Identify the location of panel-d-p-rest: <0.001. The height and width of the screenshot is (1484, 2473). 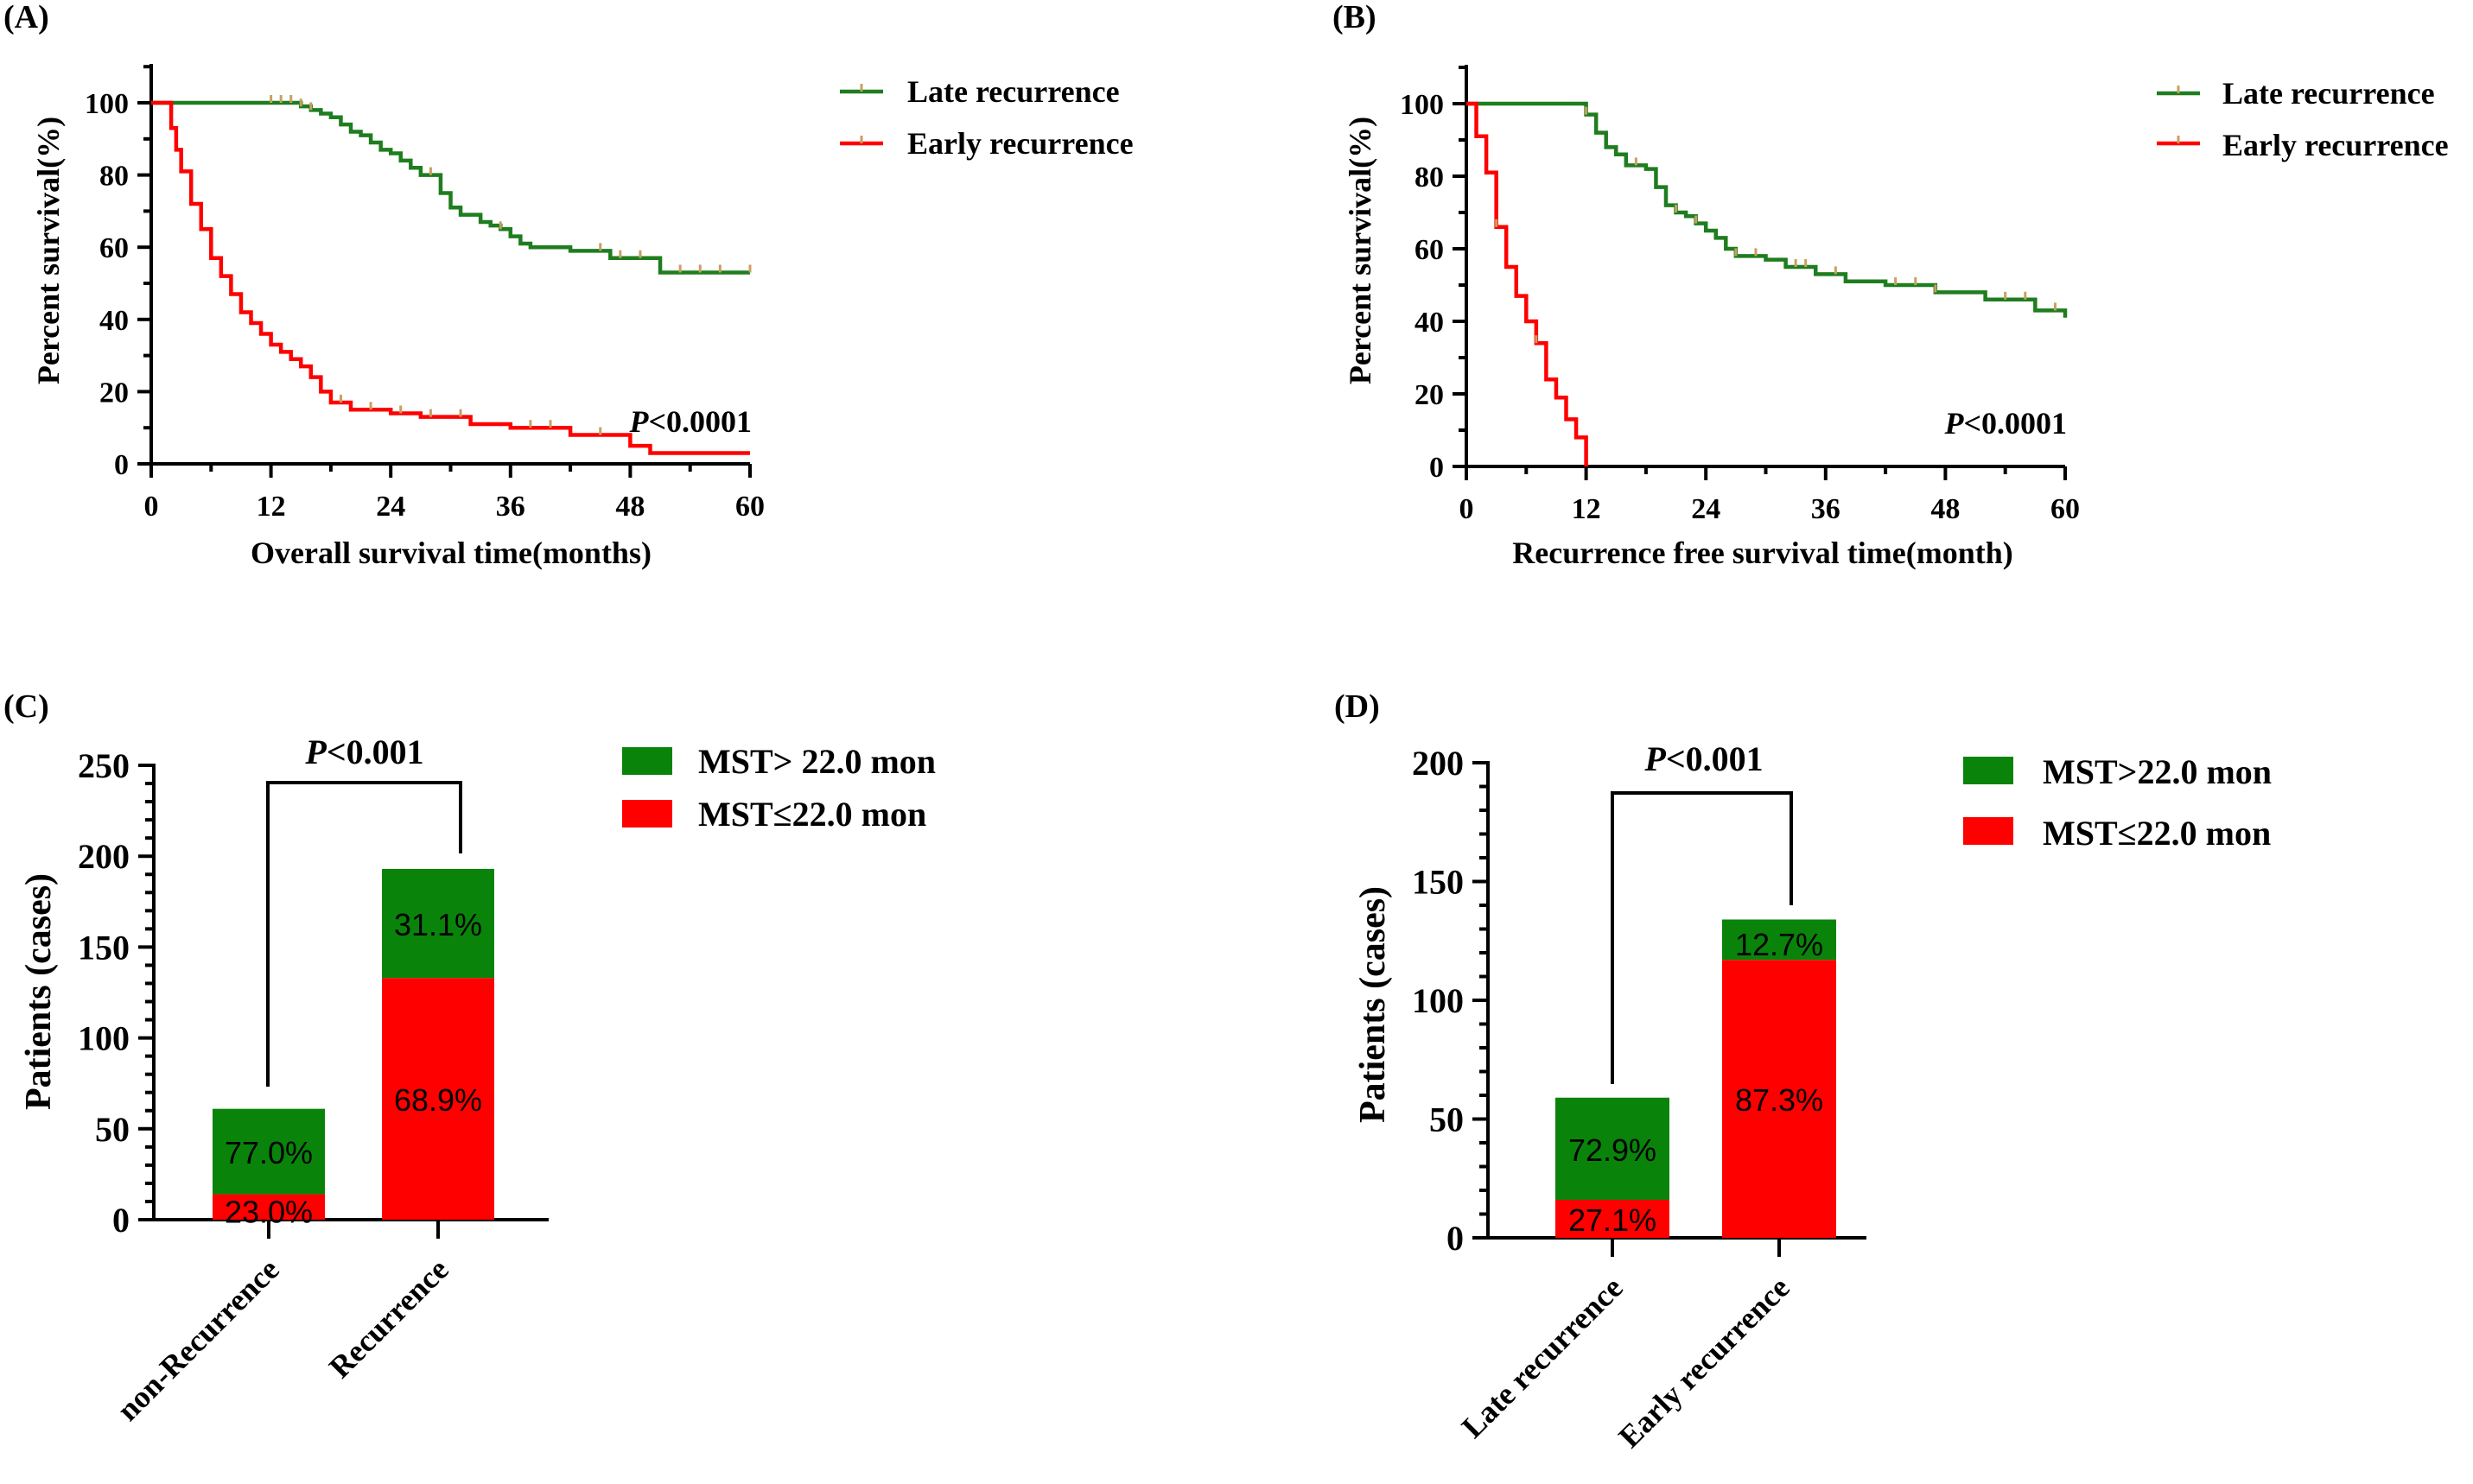
(1715, 758).